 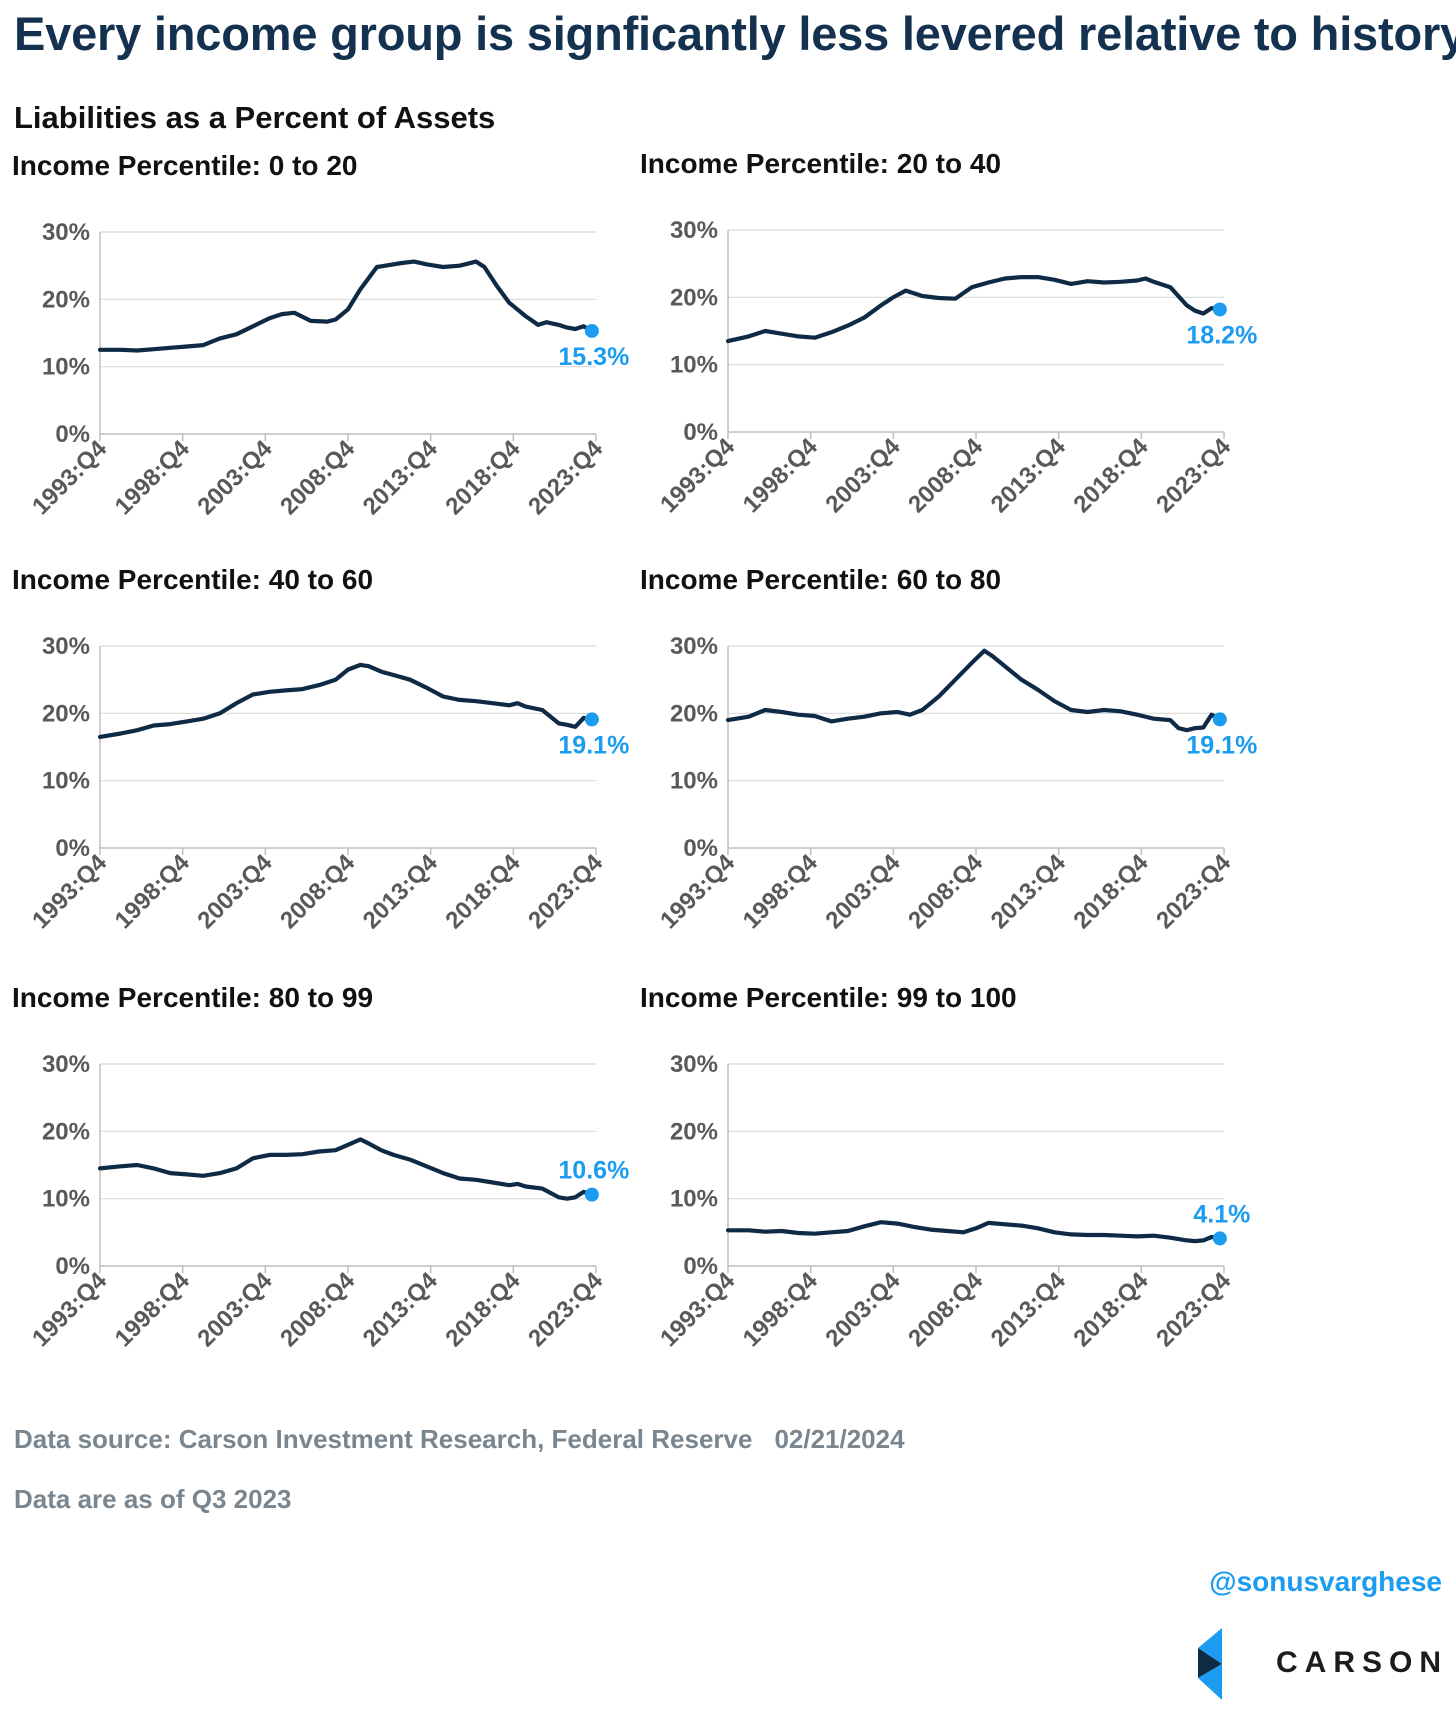 What do you see at coordinates (1362, 1662) in the screenshot?
I see `carson-logo-text: CARSON` at bounding box center [1362, 1662].